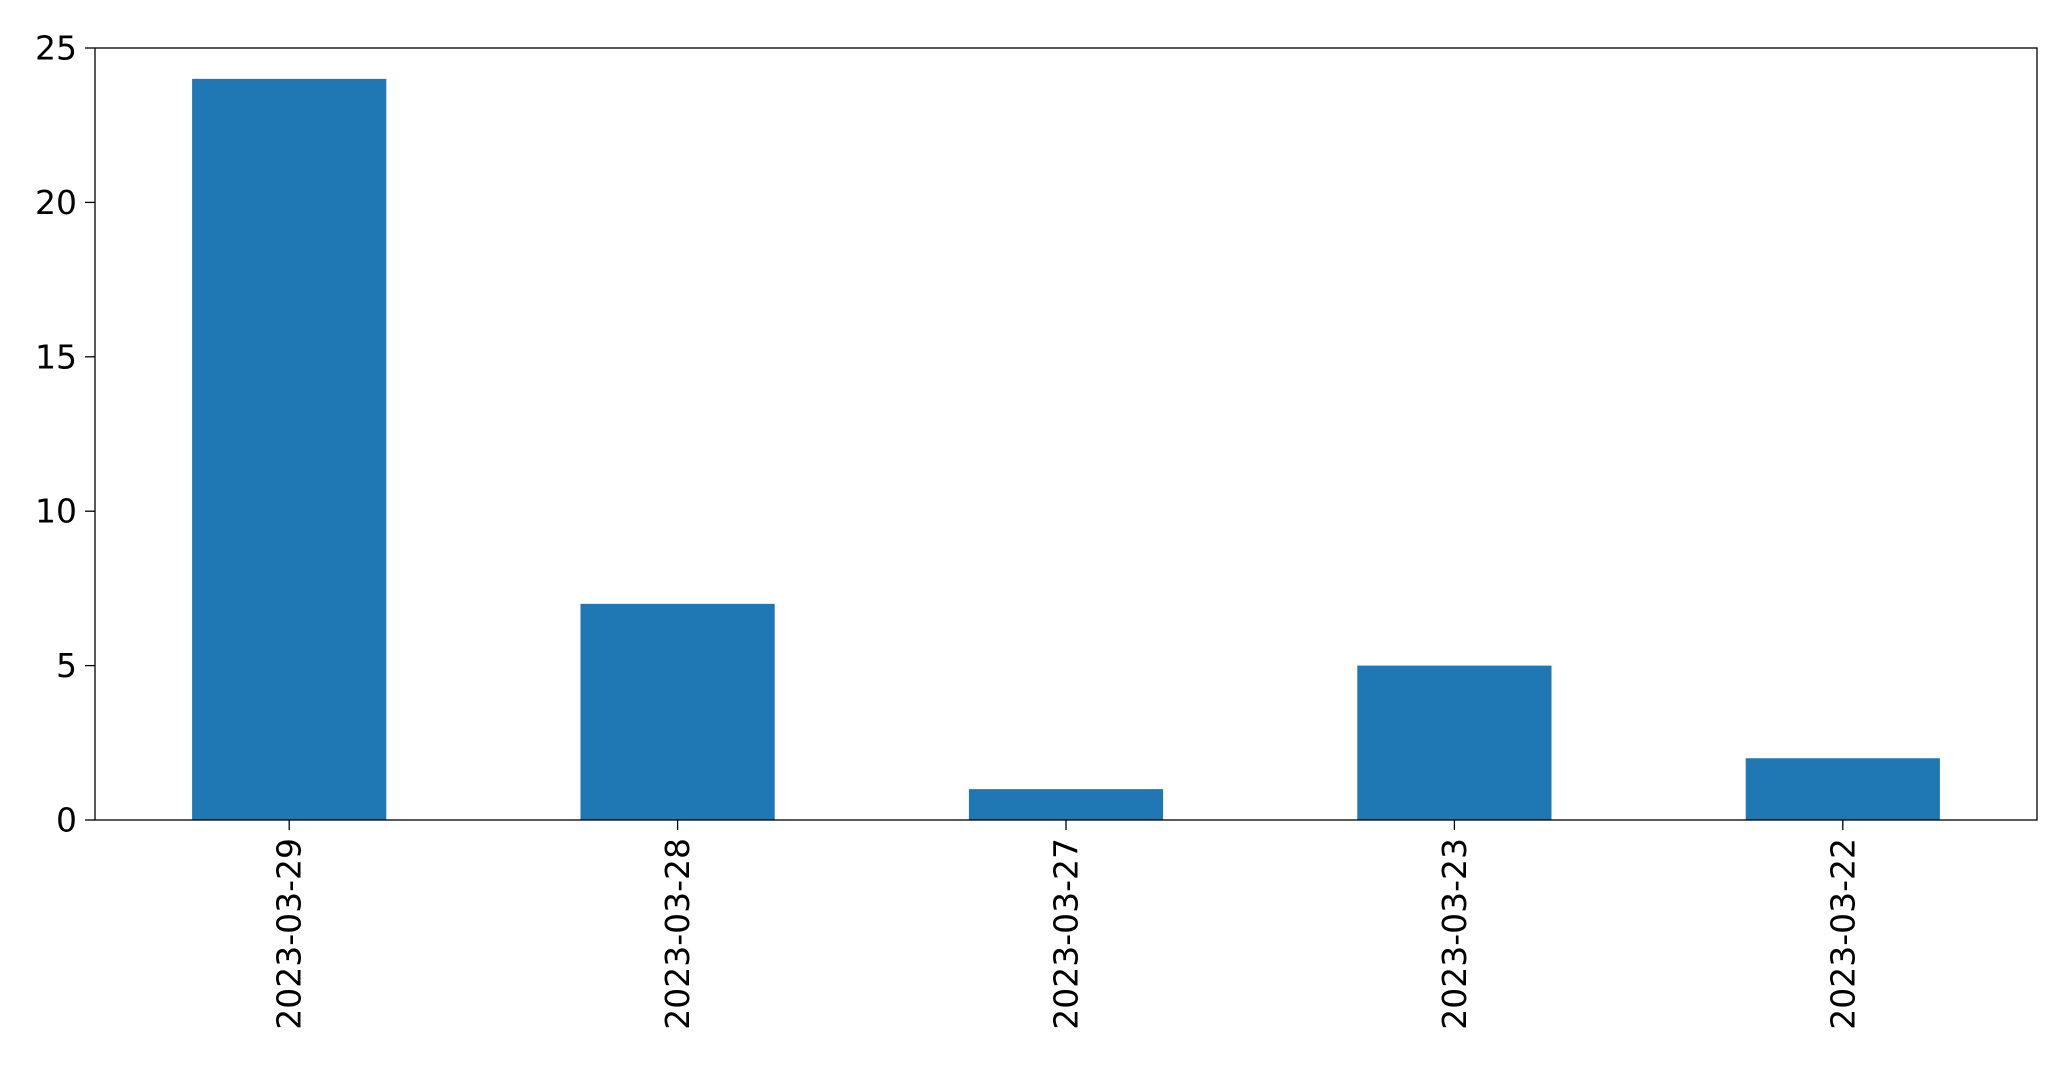 Image resolution: width=2071 pixels, height=1069 pixels. What do you see at coordinates (56, 356) in the screenshot?
I see `y-tick-label: 15` at bounding box center [56, 356].